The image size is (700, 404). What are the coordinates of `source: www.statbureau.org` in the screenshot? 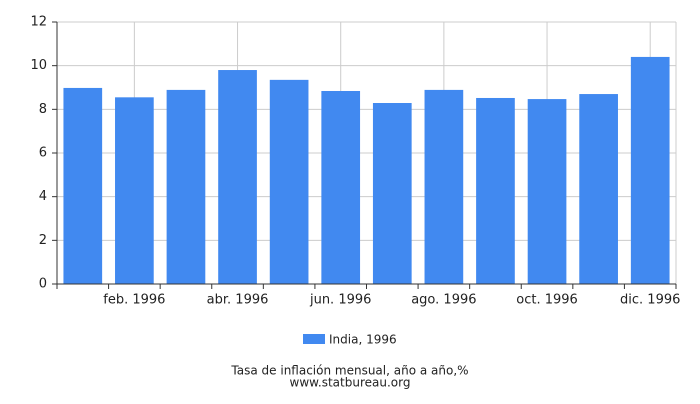 It's located at (350, 383).